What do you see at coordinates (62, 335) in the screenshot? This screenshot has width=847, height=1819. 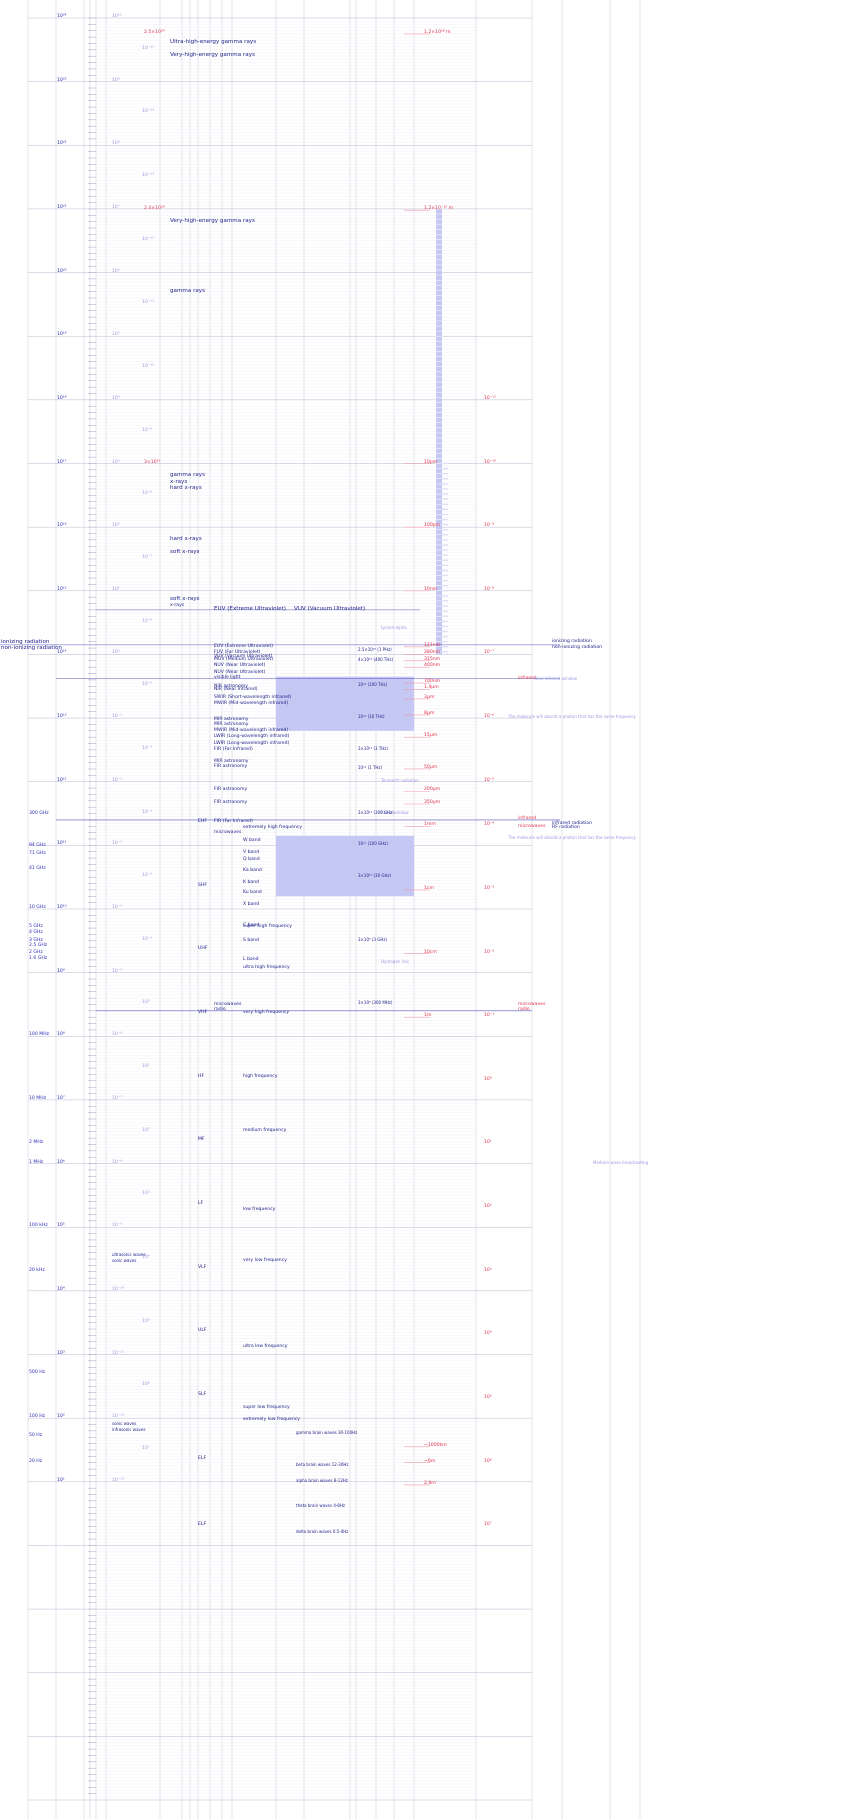 I see `frequency-label: 10¹⁹` at bounding box center [62, 335].